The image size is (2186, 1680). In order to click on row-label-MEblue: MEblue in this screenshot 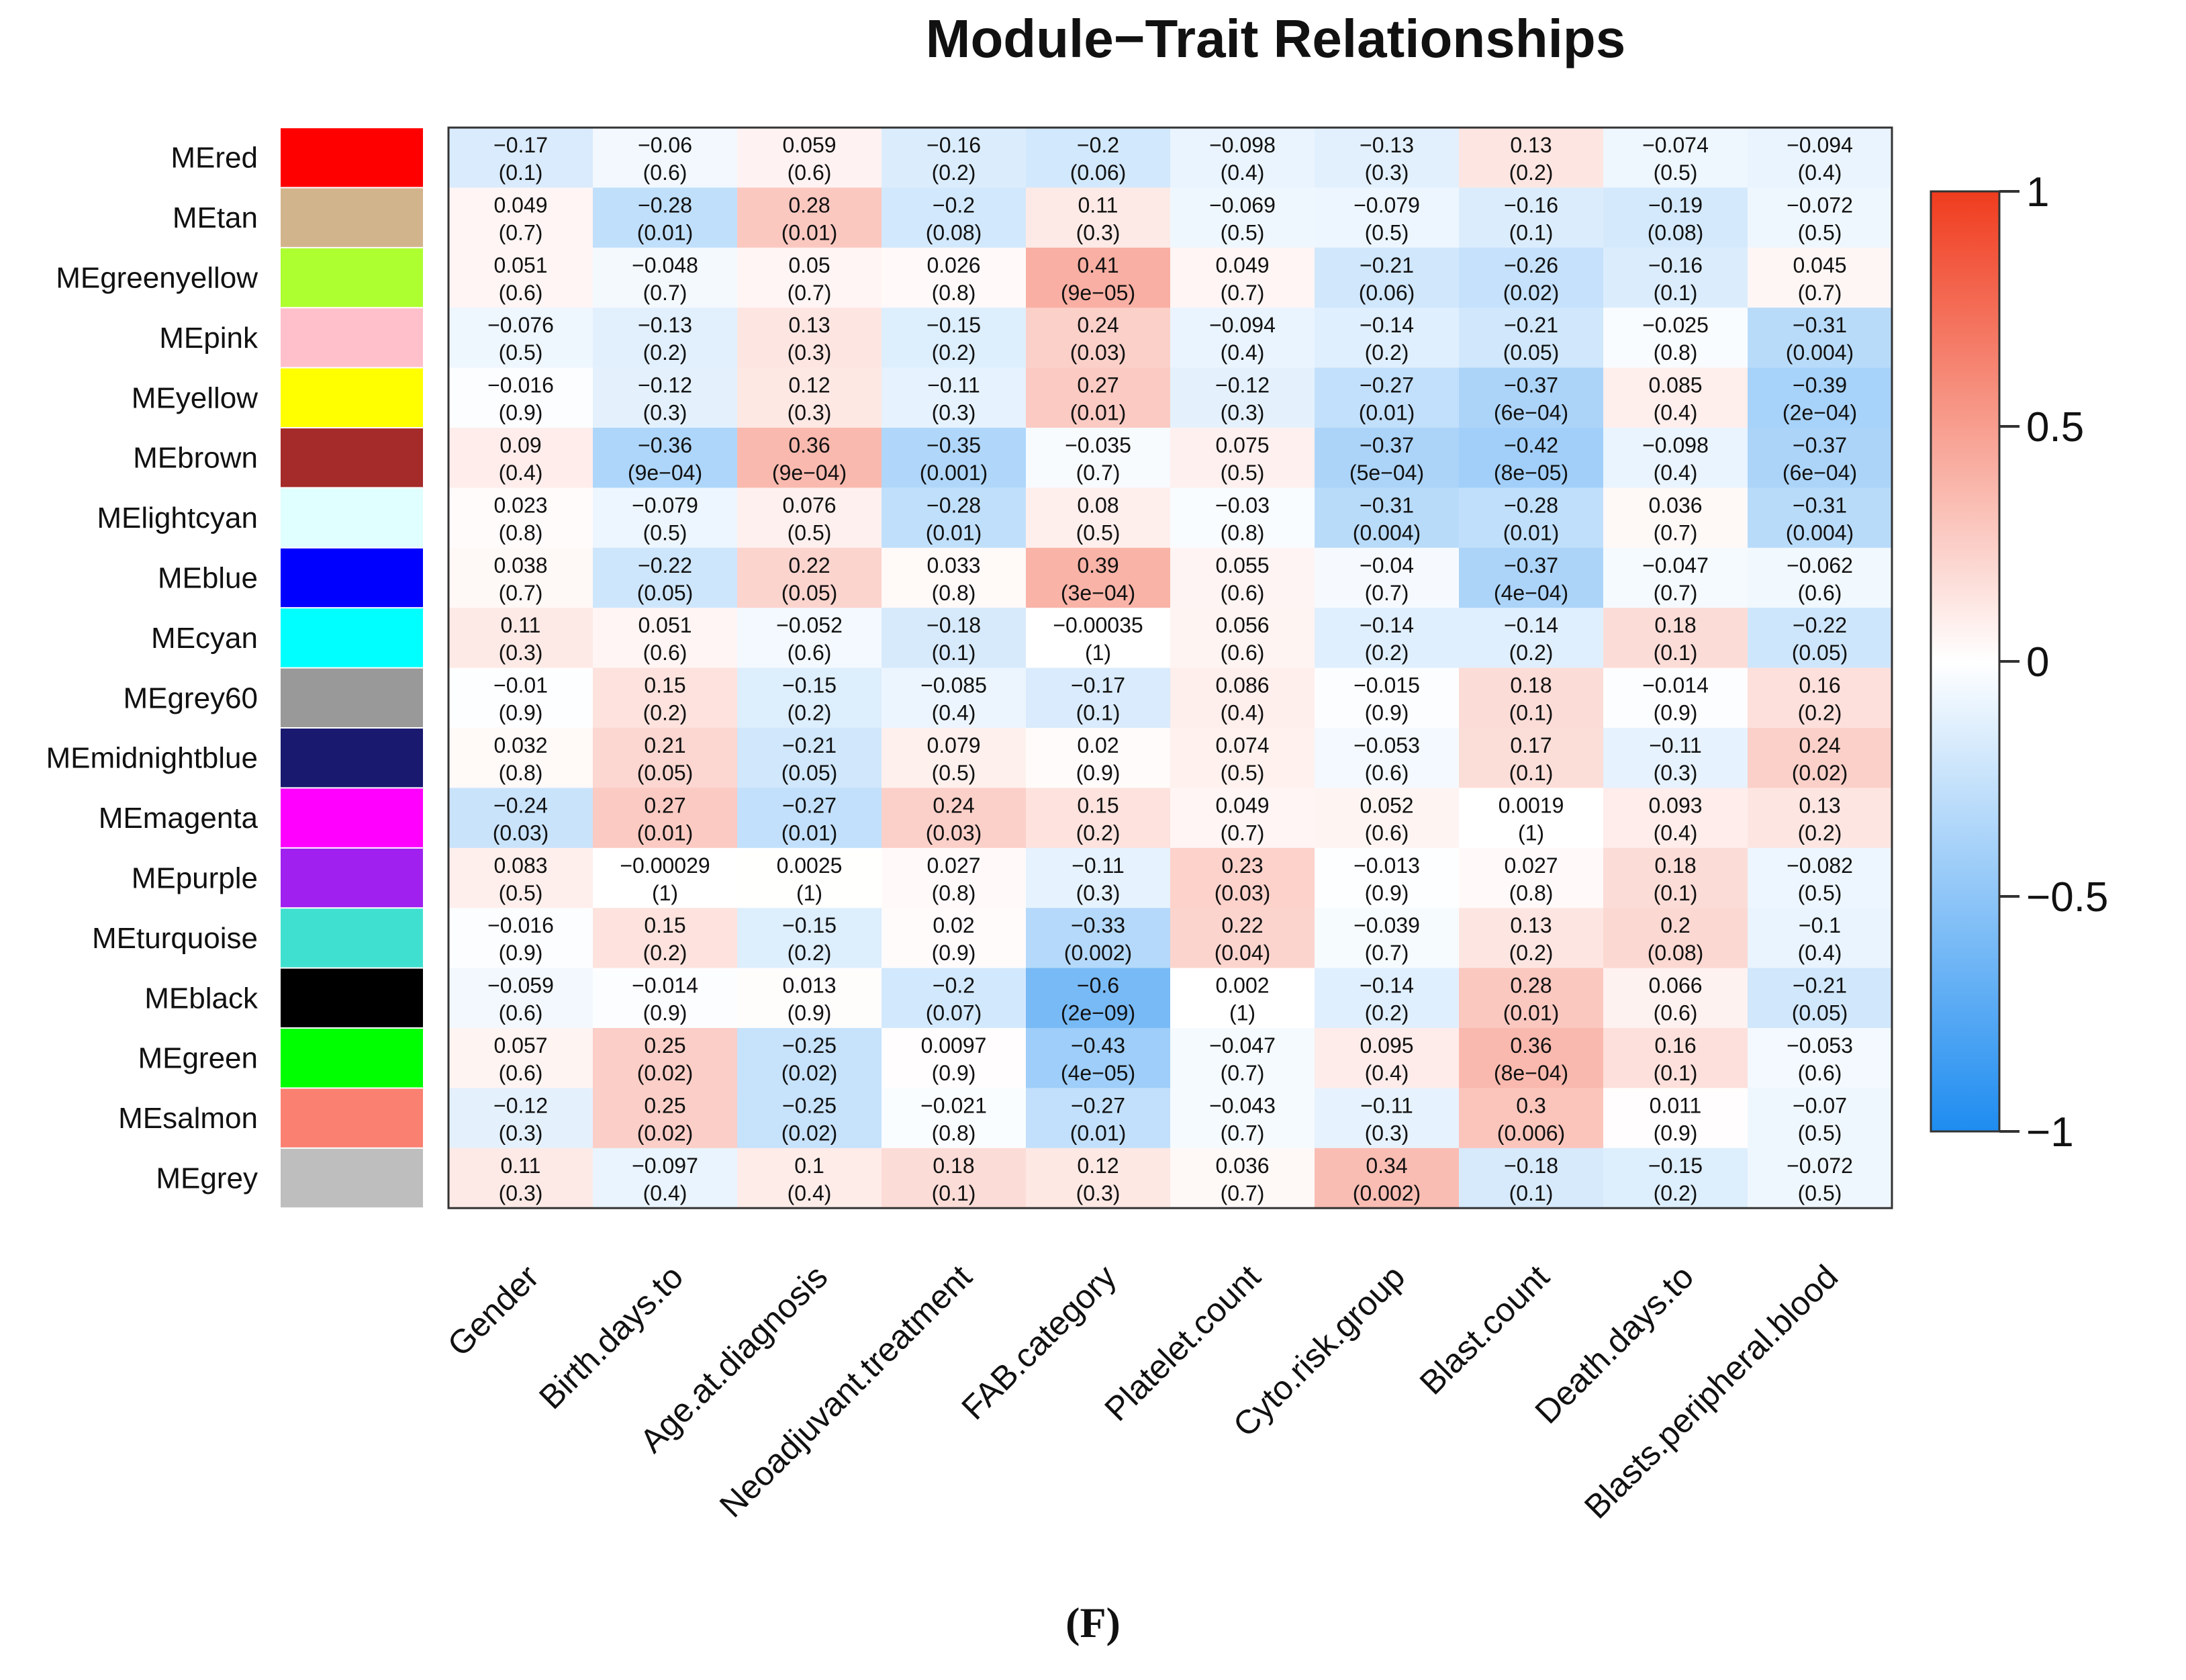, I will do `click(208, 579)`.